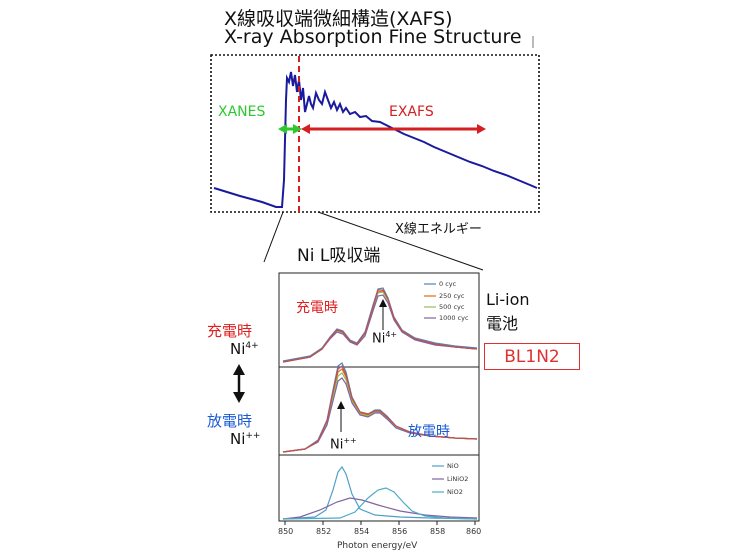 The image size is (750, 558). Describe the element at coordinates (438, 531) in the screenshot. I see `x-tick-858: 858` at that location.